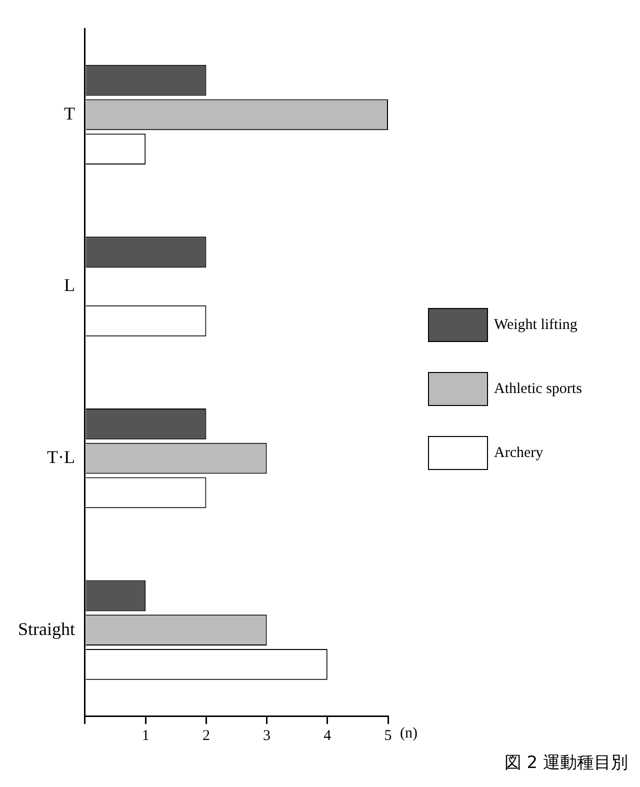 Image resolution: width=640 pixels, height=787 pixels. Describe the element at coordinates (267, 736) in the screenshot. I see `x-tick-label: 3` at that location.